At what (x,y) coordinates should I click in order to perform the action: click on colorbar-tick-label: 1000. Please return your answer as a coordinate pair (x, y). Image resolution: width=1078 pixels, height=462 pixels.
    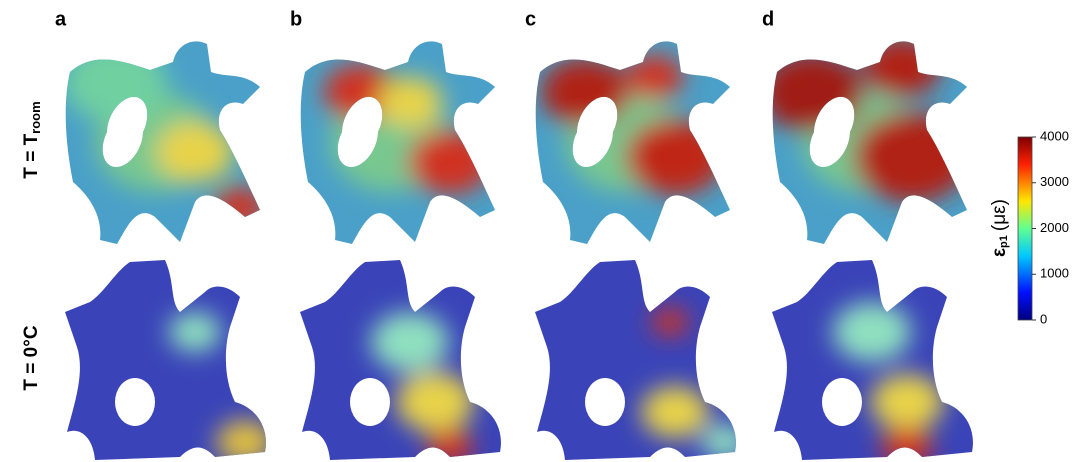
    Looking at the image, I should click on (1054, 273).